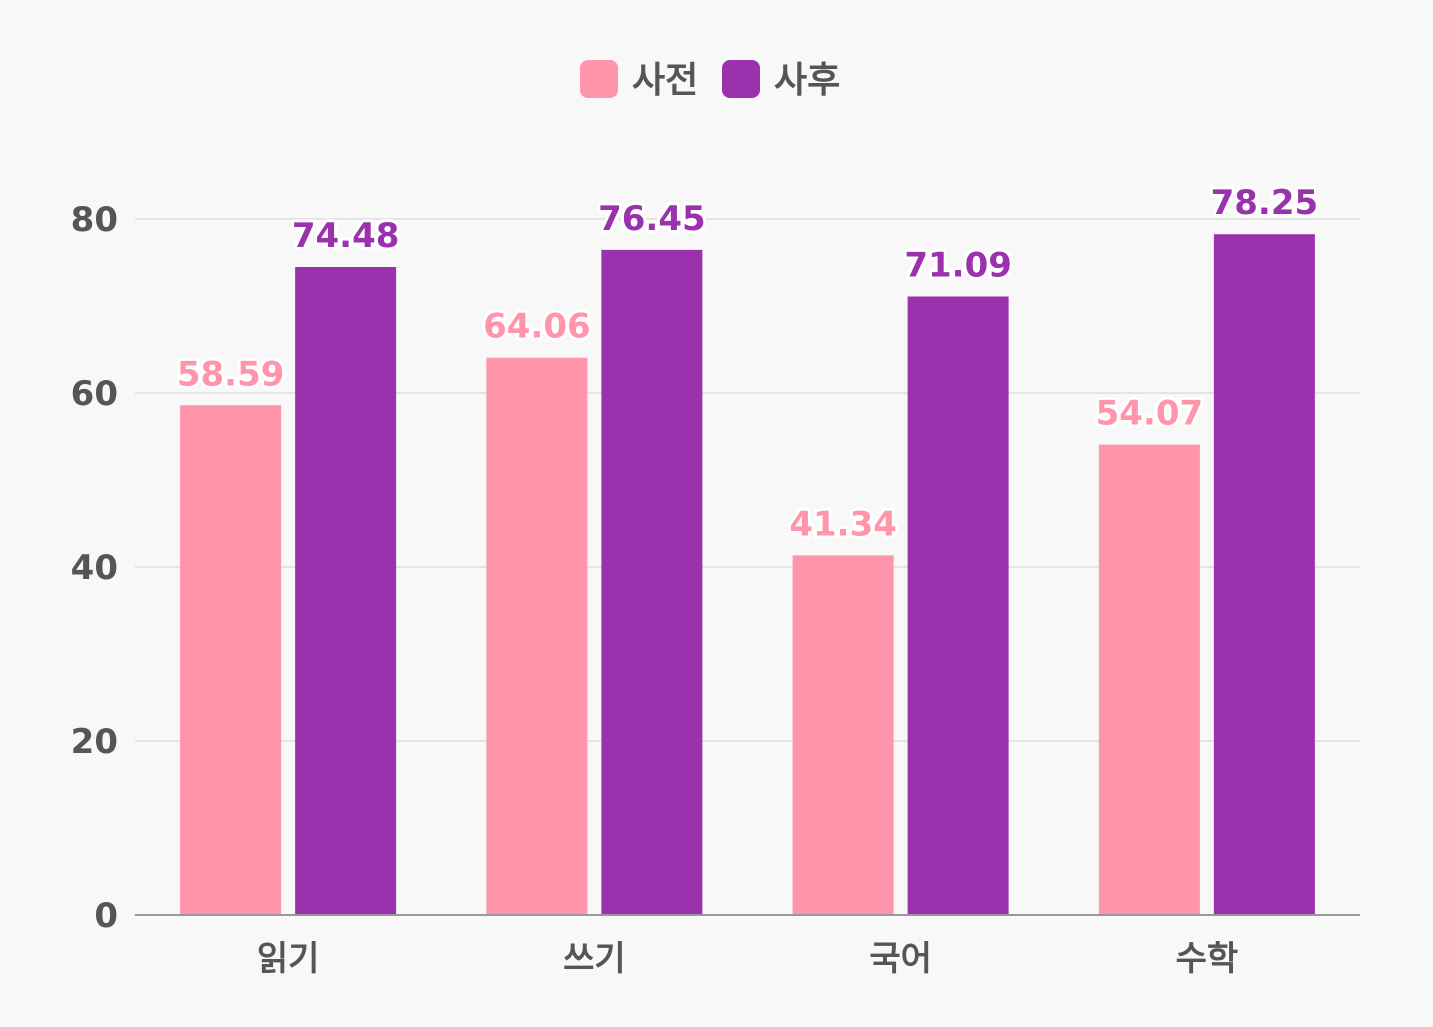 The image size is (1433, 1027). What do you see at coordinates (537, 327) in the screenshot?
I see `value-label-pre-1: 64.06` at bounding box center [537, 327].